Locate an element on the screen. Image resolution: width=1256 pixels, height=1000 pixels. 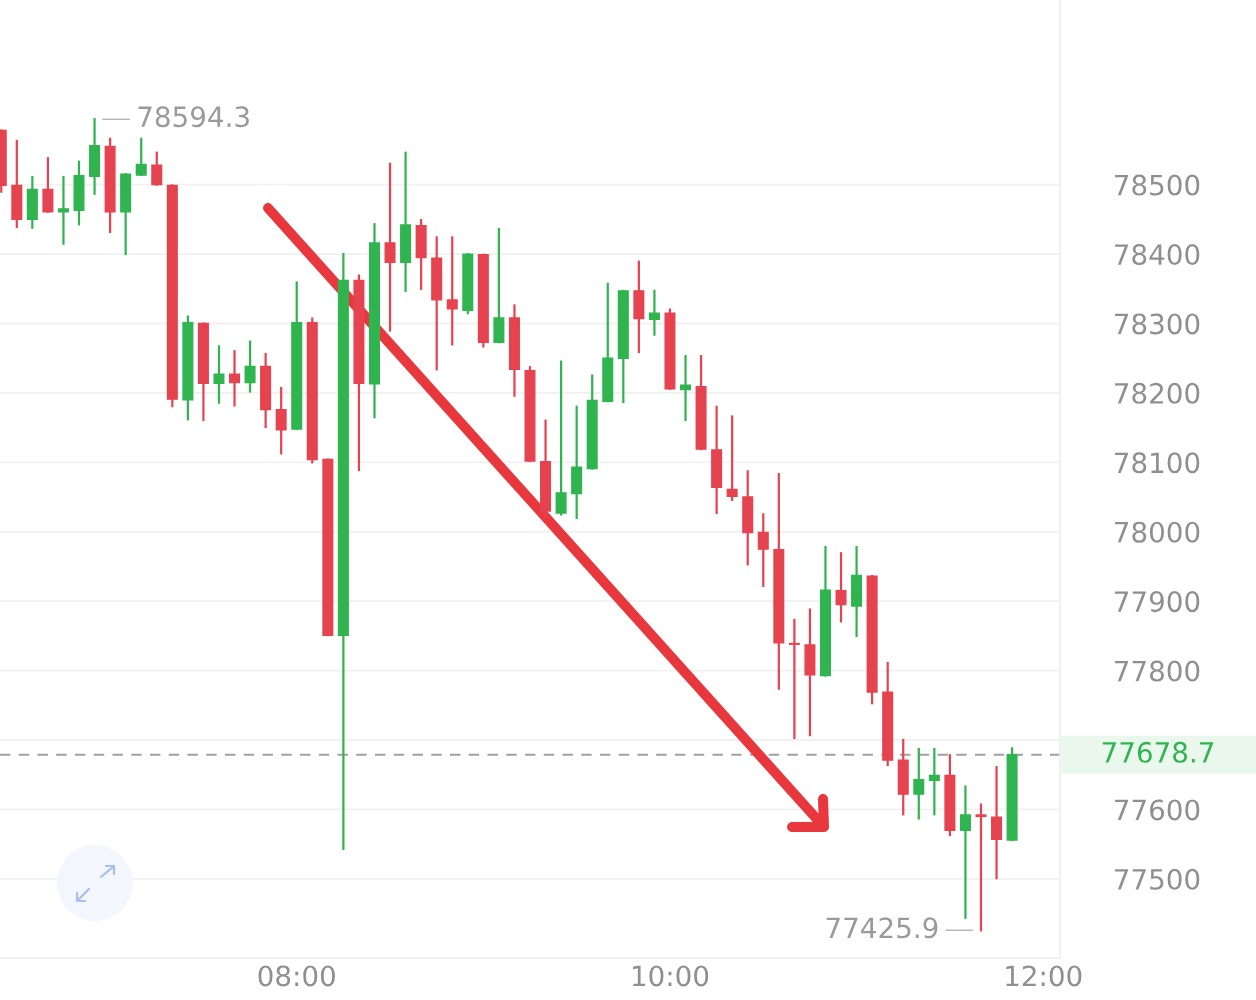
annotation: 77425.9 is located at coordinates (882, 928).